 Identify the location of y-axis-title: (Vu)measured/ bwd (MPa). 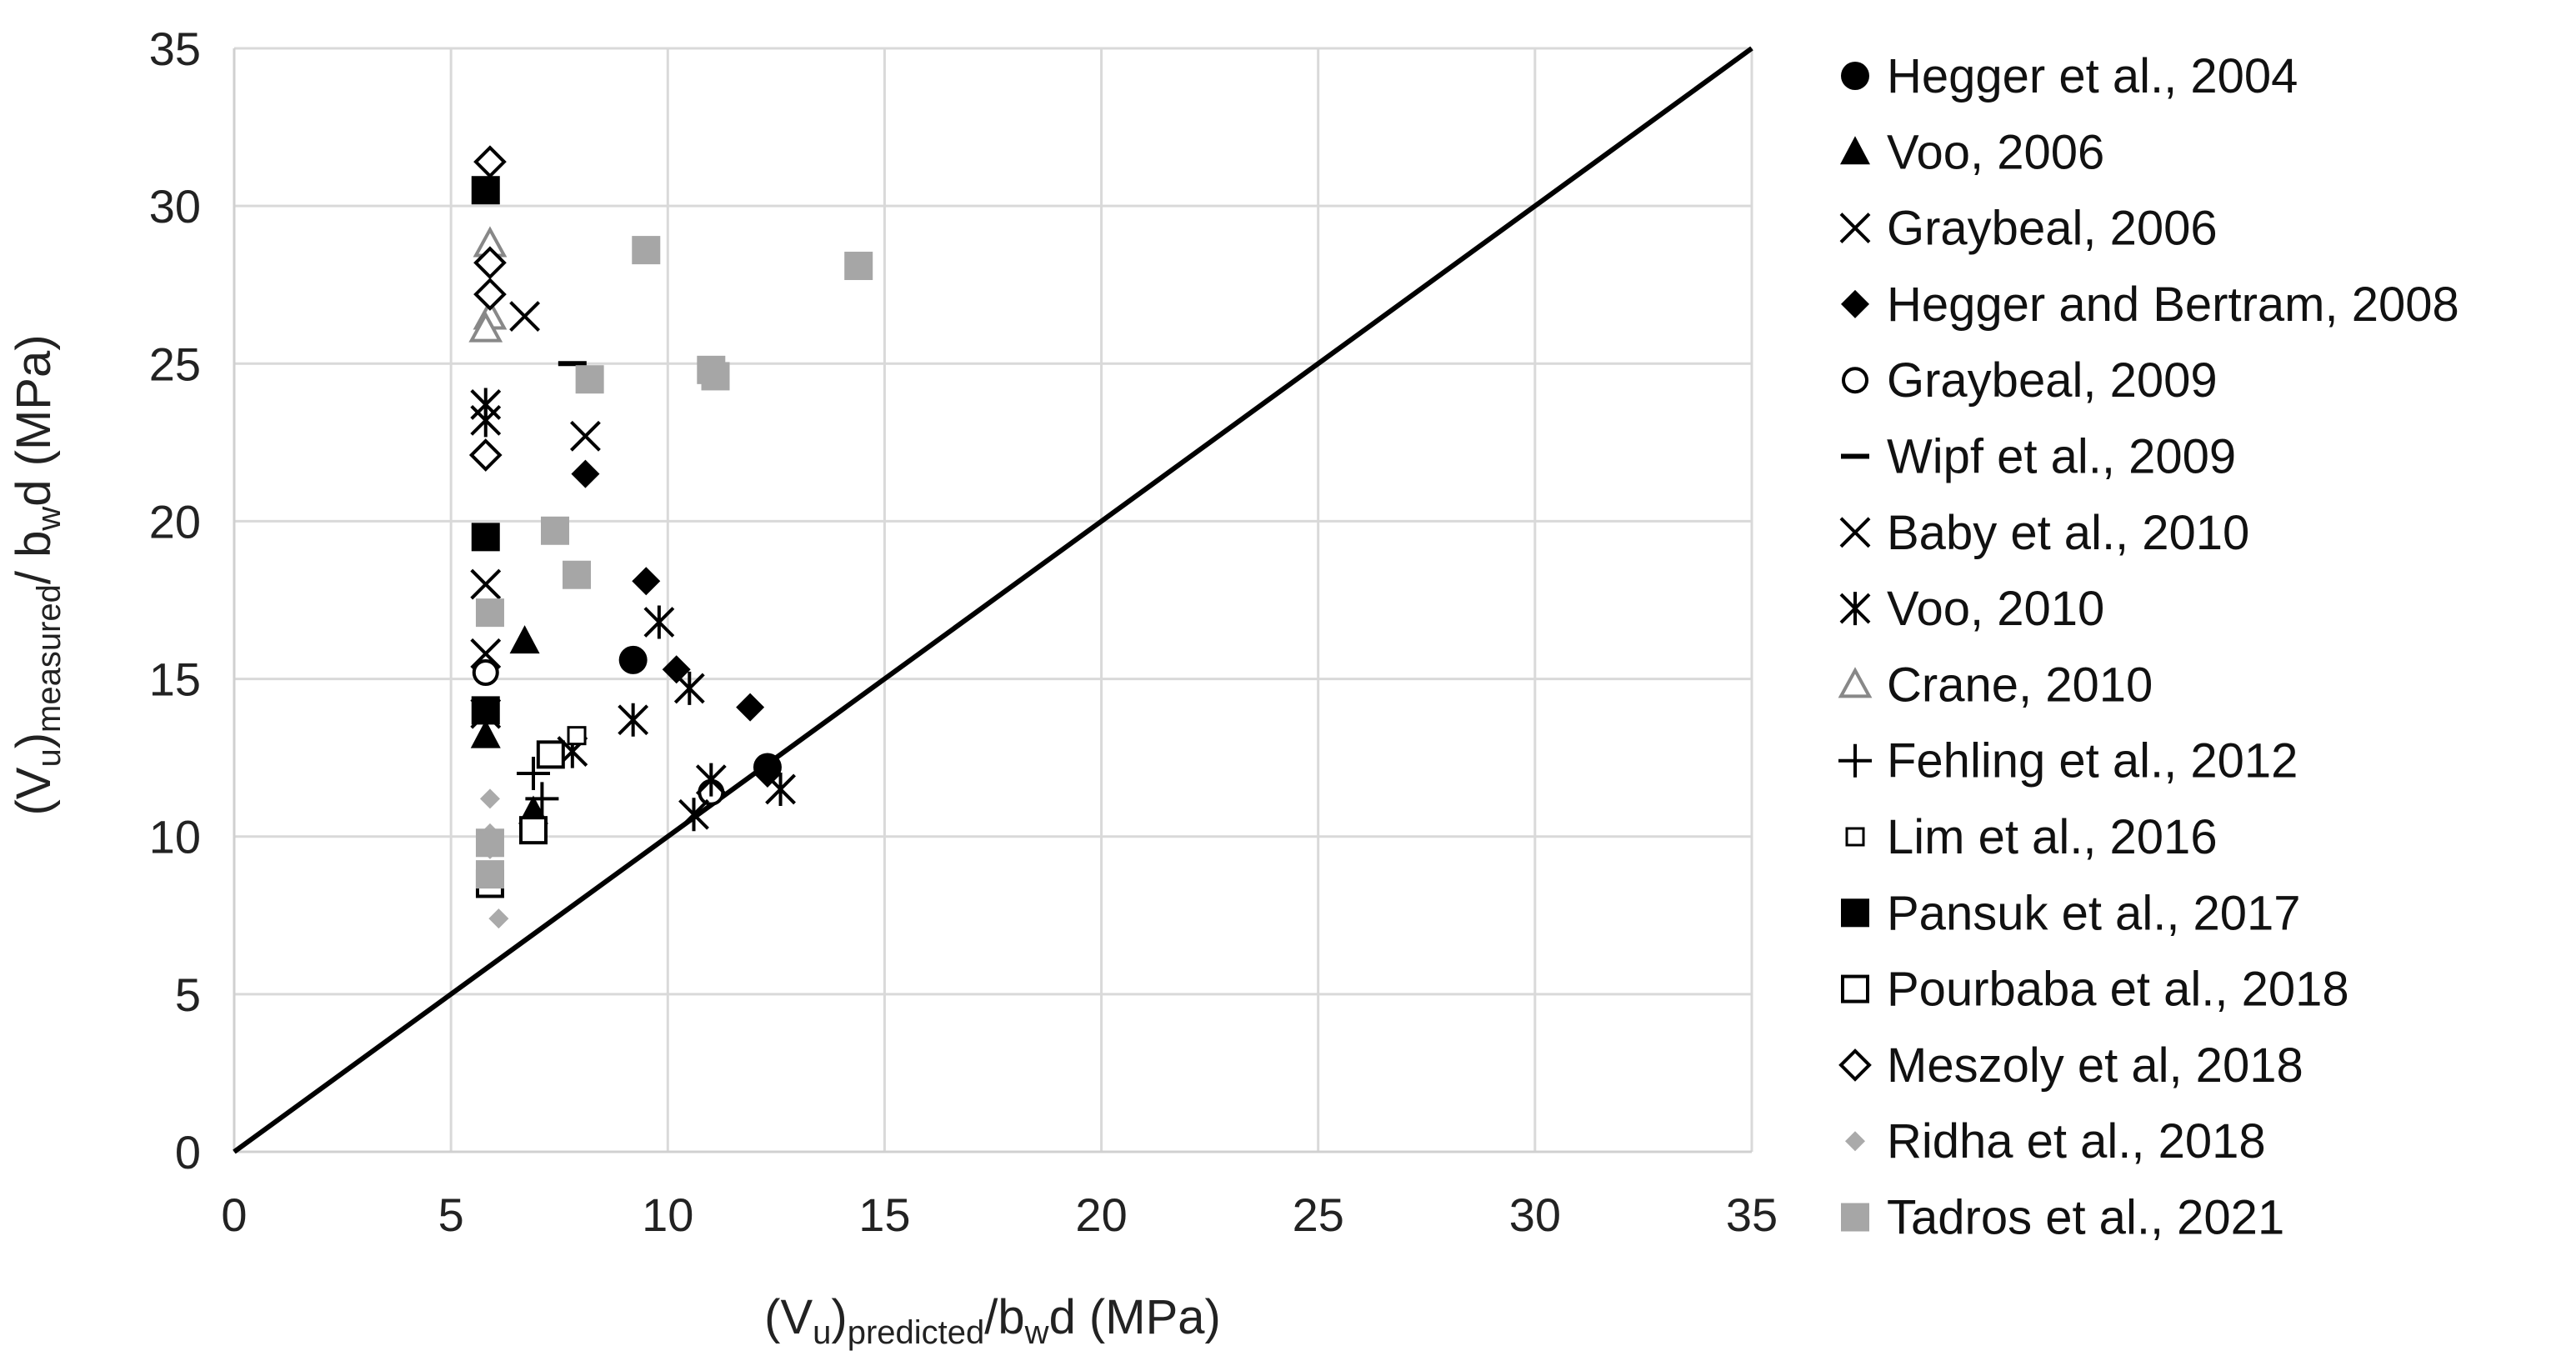
(37, 574).